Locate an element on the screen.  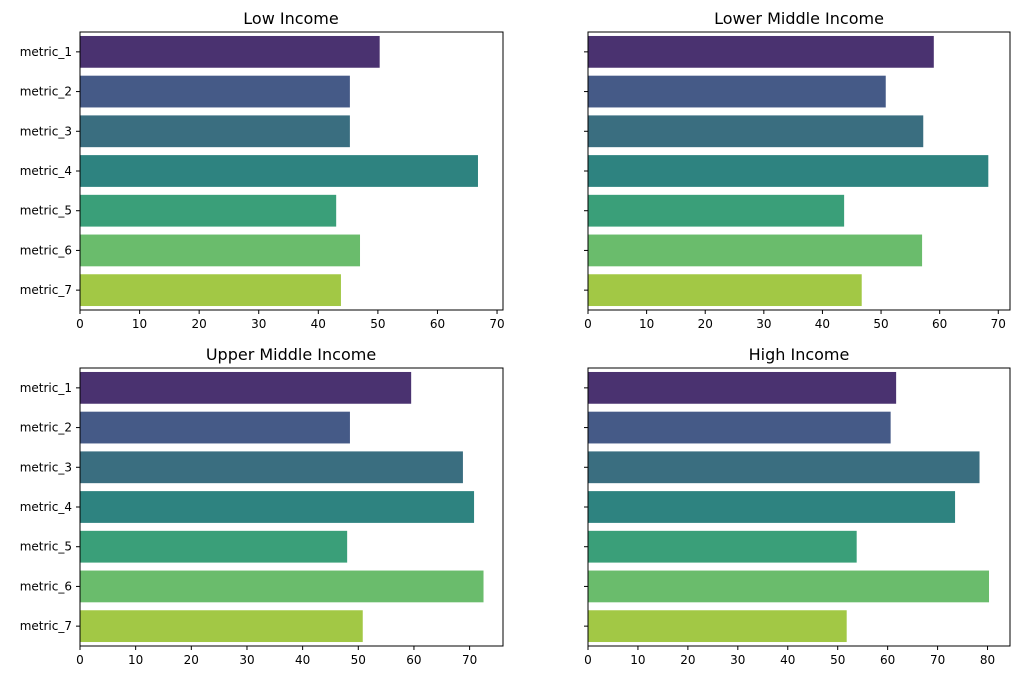
chart-title: Upper Middle Income is located at coordinates (291, 354).